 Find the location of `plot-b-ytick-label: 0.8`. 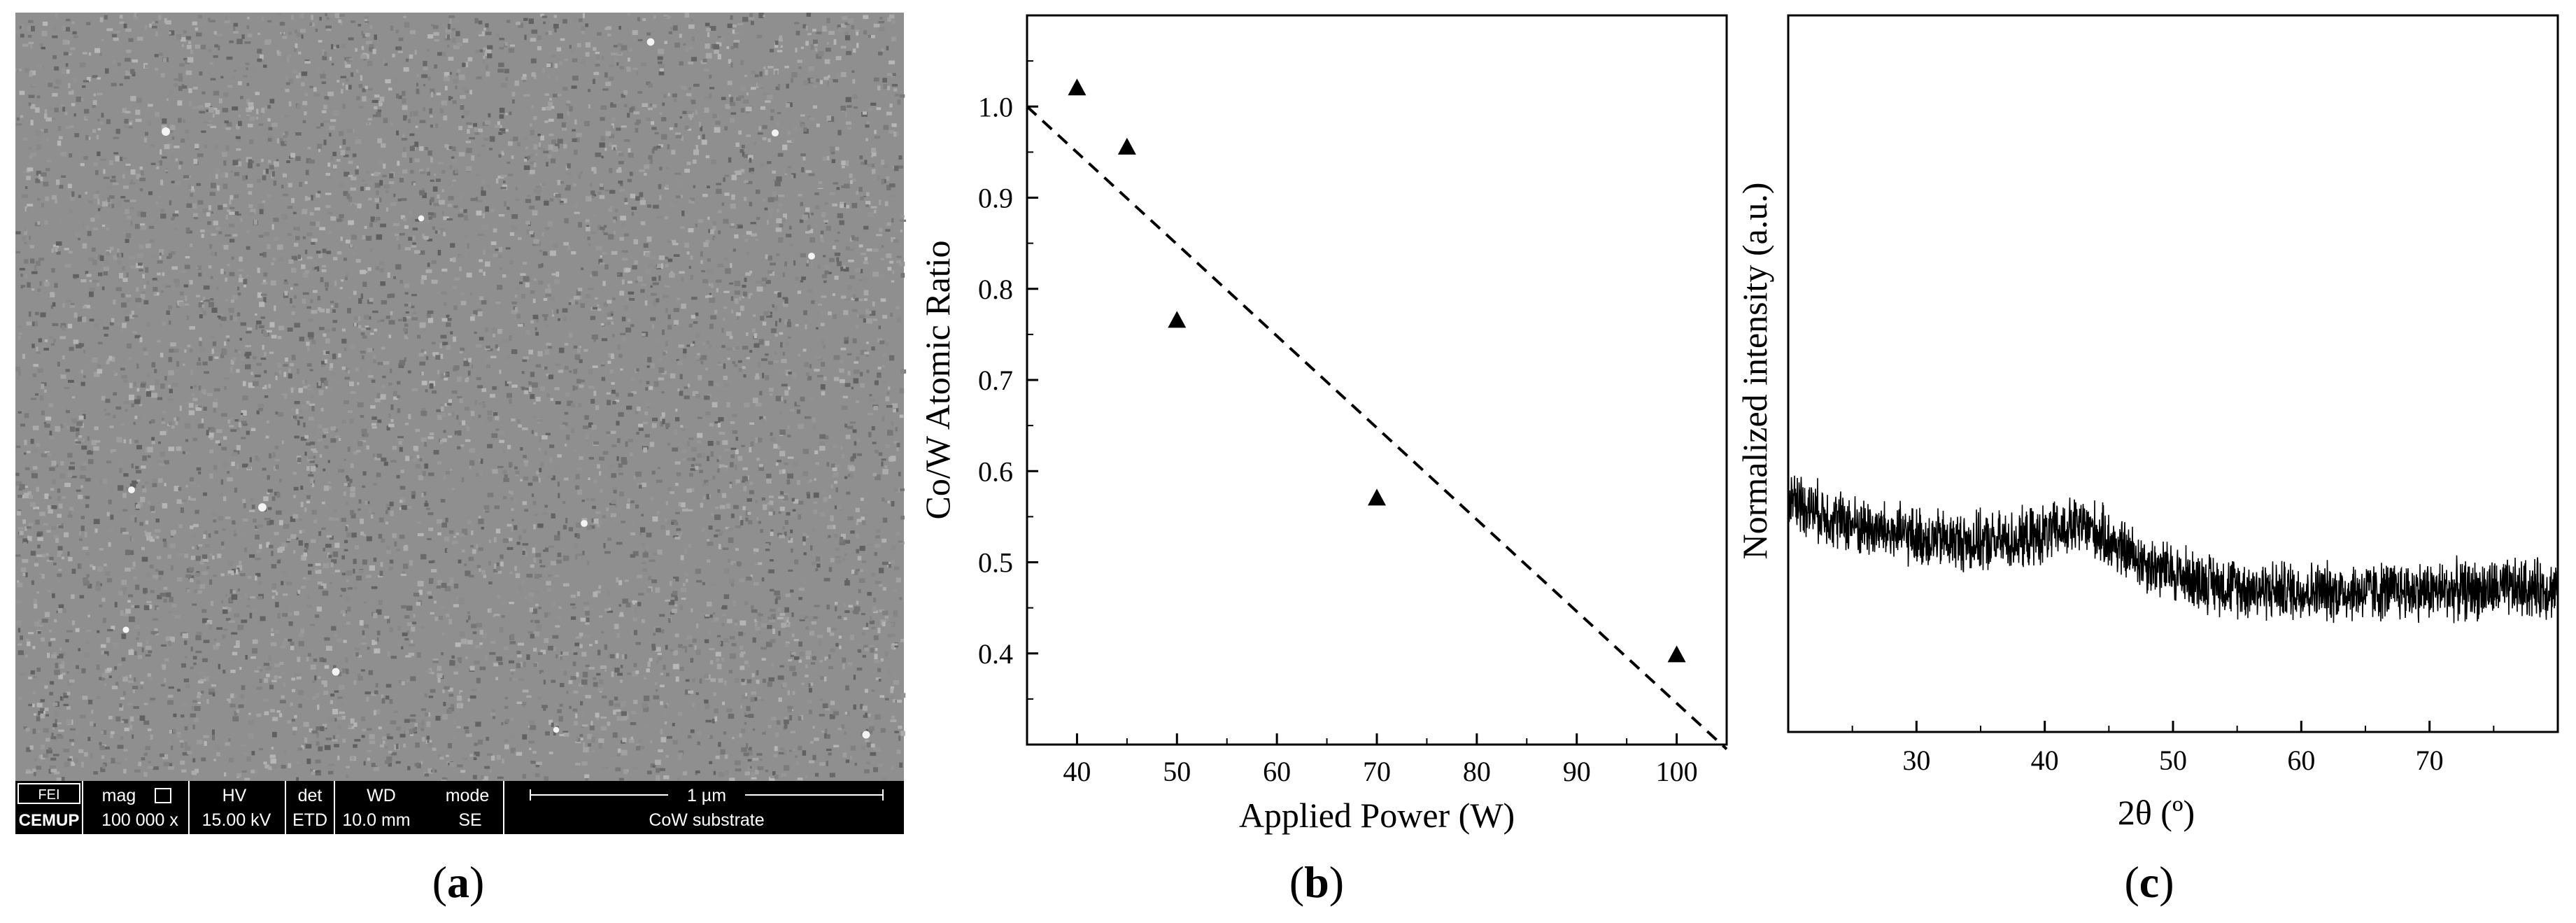

plot-b-ytick-label: 0.8 is located at coordinates (995, 289).